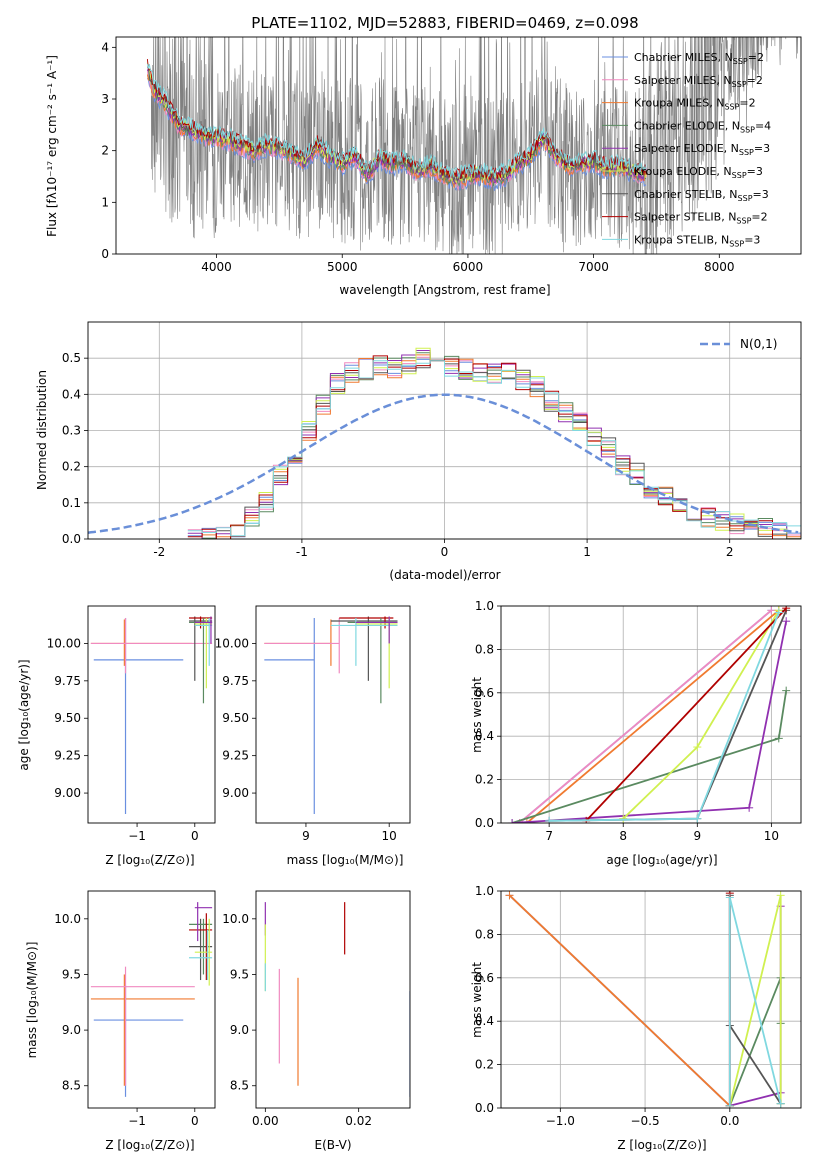 This screenshot has height=1170, width=819. I want to click on weight_vs_Z-plot, so click(645, 999).